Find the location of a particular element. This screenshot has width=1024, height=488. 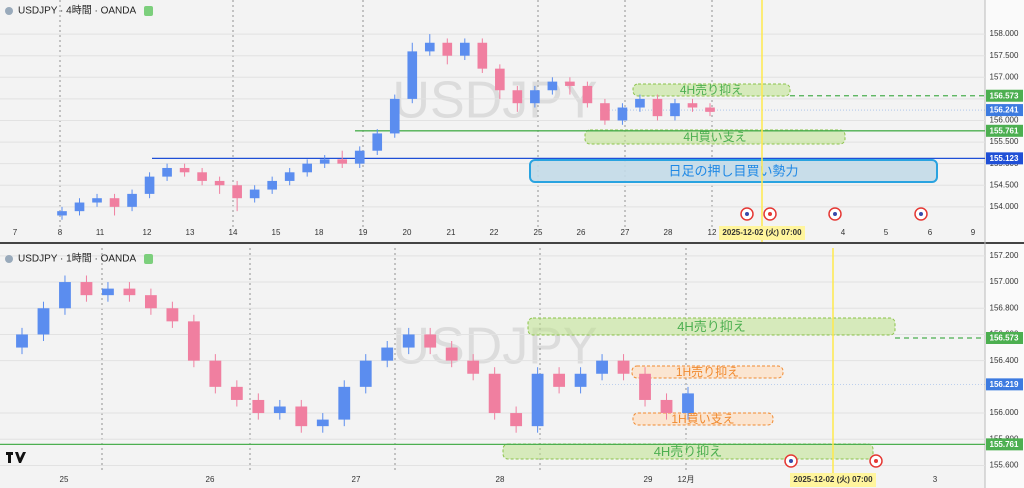

x-tick-label: 18 is located at coordinates (319, 232).